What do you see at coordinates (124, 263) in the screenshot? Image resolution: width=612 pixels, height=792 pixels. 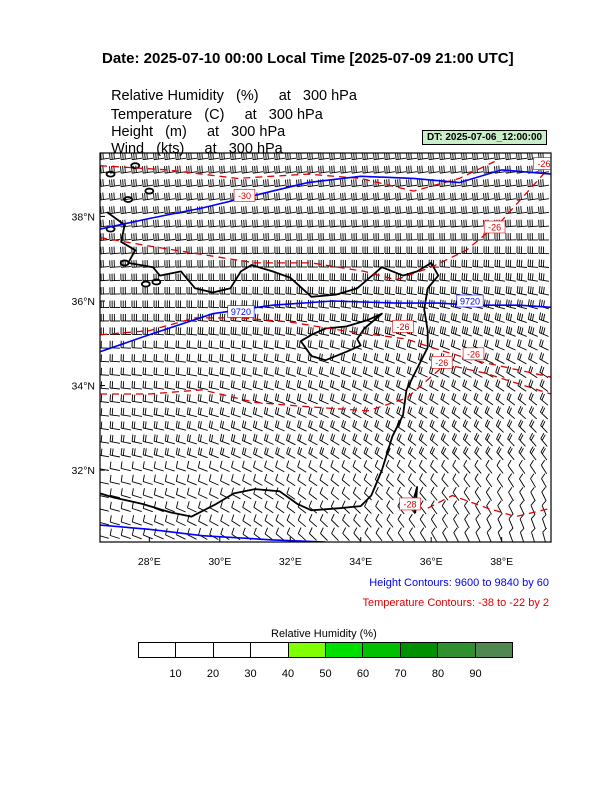 I see `island` at bounding box center [124, 263].